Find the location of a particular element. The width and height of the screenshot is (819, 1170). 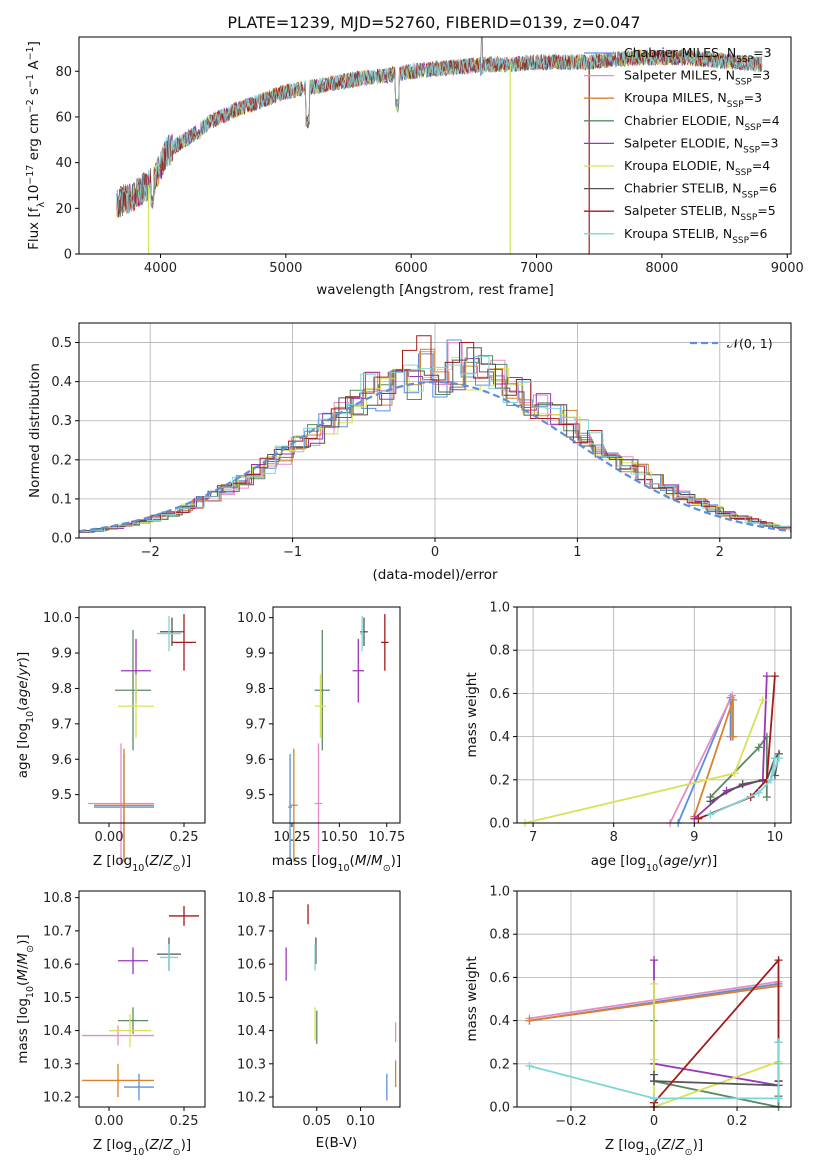

x-tick-label: 4000 is located at coordinates (160, 268).